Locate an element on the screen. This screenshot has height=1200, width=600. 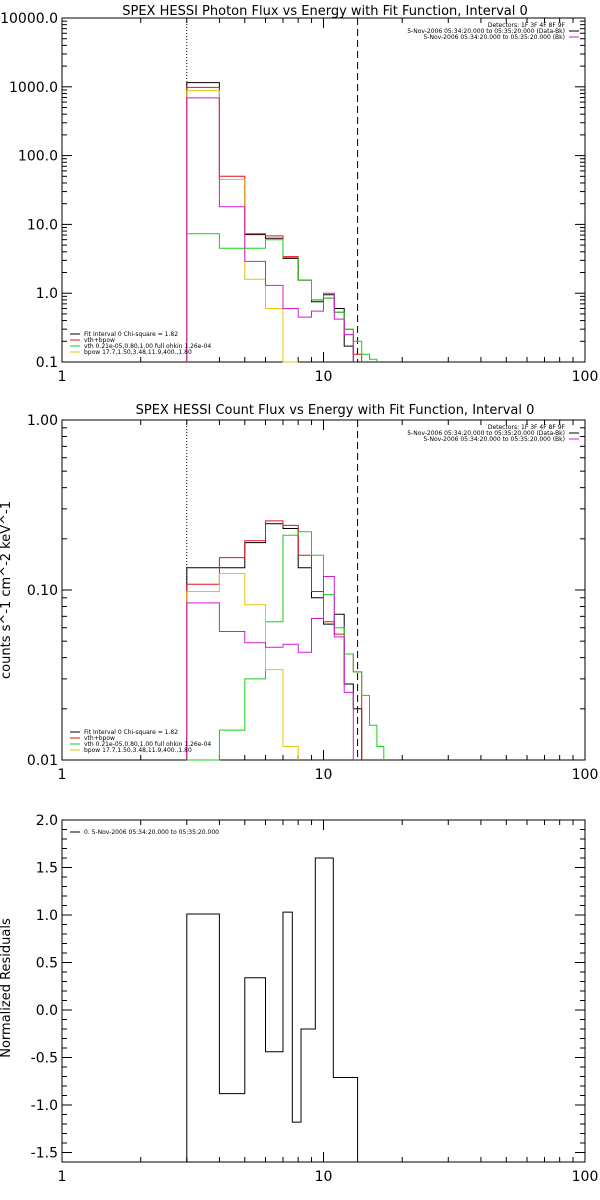
y-tick-label: 1.00 is located at coordinates (42, 421).